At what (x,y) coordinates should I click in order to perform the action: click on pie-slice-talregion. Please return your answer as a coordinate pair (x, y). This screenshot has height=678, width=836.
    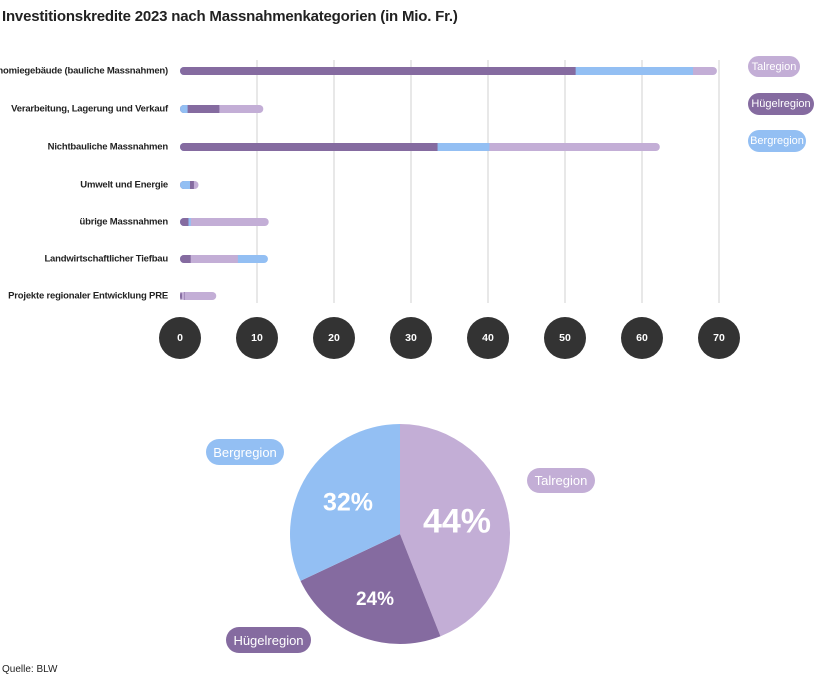
    Looking at the image, I should click on (455, 530).